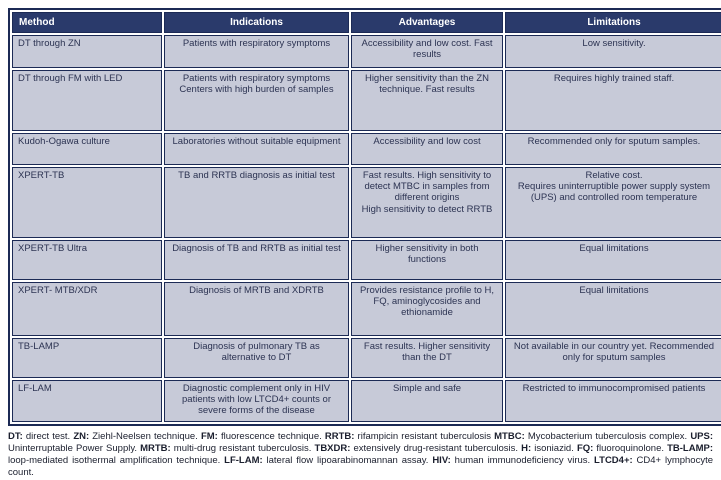 This screenshot has width=721, height=480. Describe the element at coordinates (427, 149) in the screenshot. I see `cell-advantages: Accessibility and low cost` at that location.